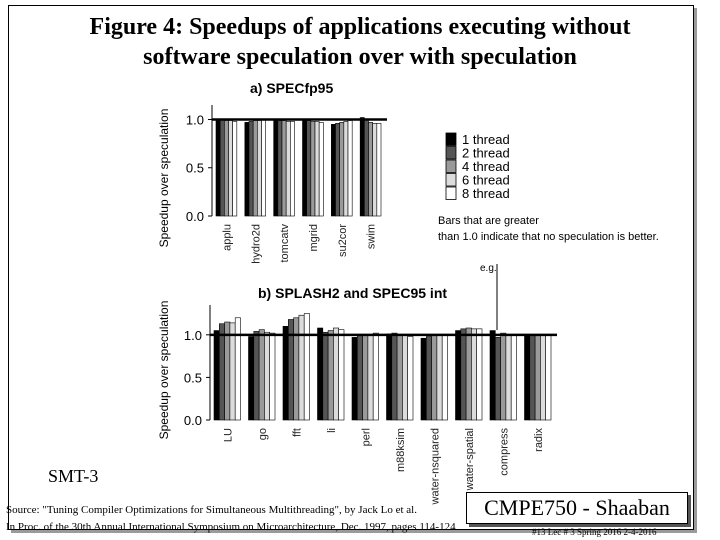 The height and width of the screenshot is (540, 720). What do you see at coordinates (435, 466) in the screenshot?
I see `x-tick-label: water-nsquared` at bounding box center [435, 466].